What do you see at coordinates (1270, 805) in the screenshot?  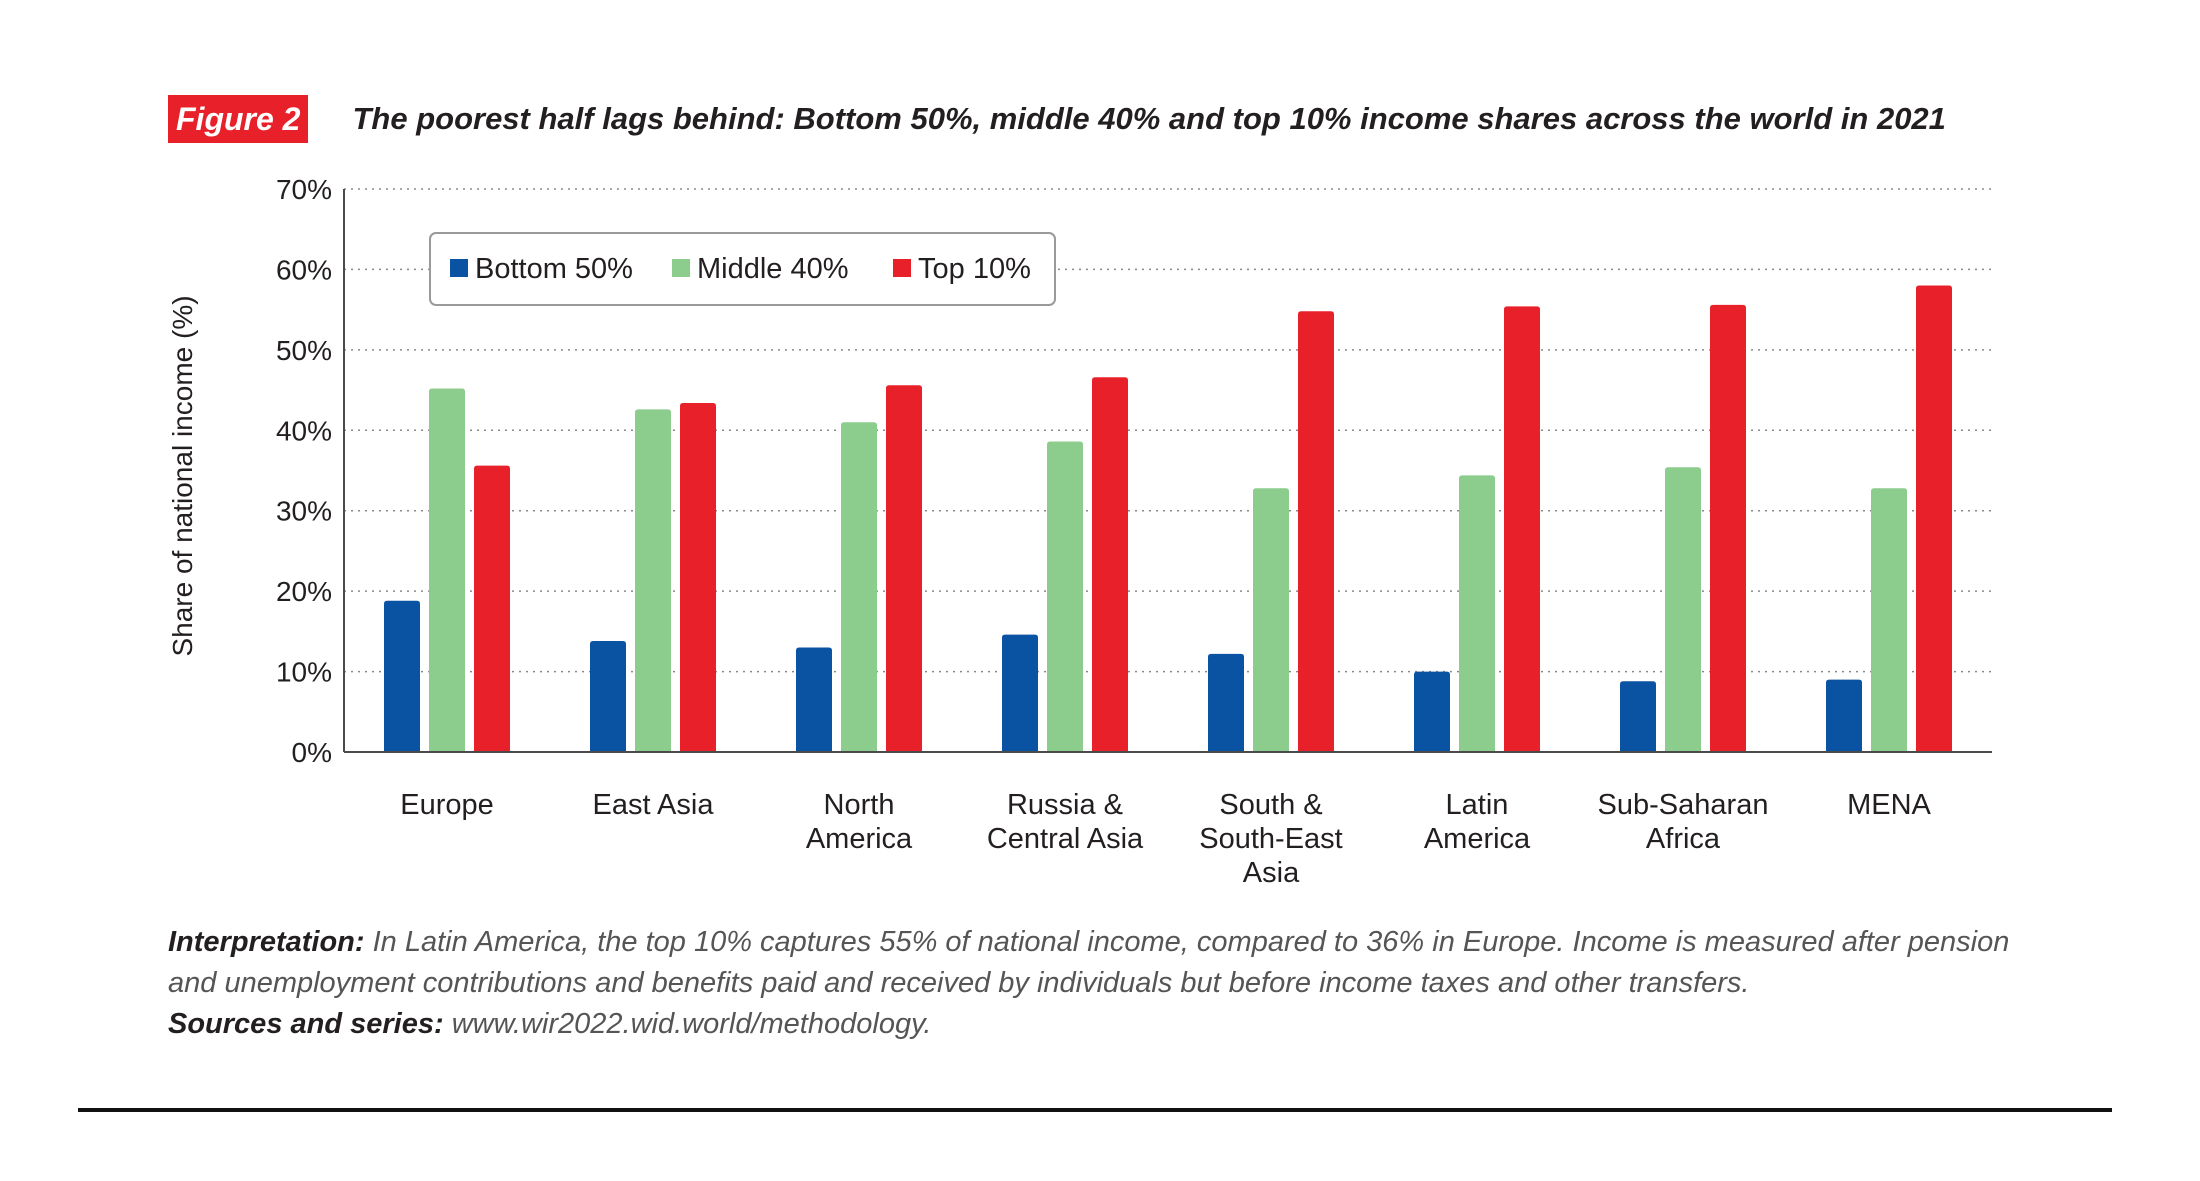 I see `x-tick-label: South &` at bounding box center [1270, 805].